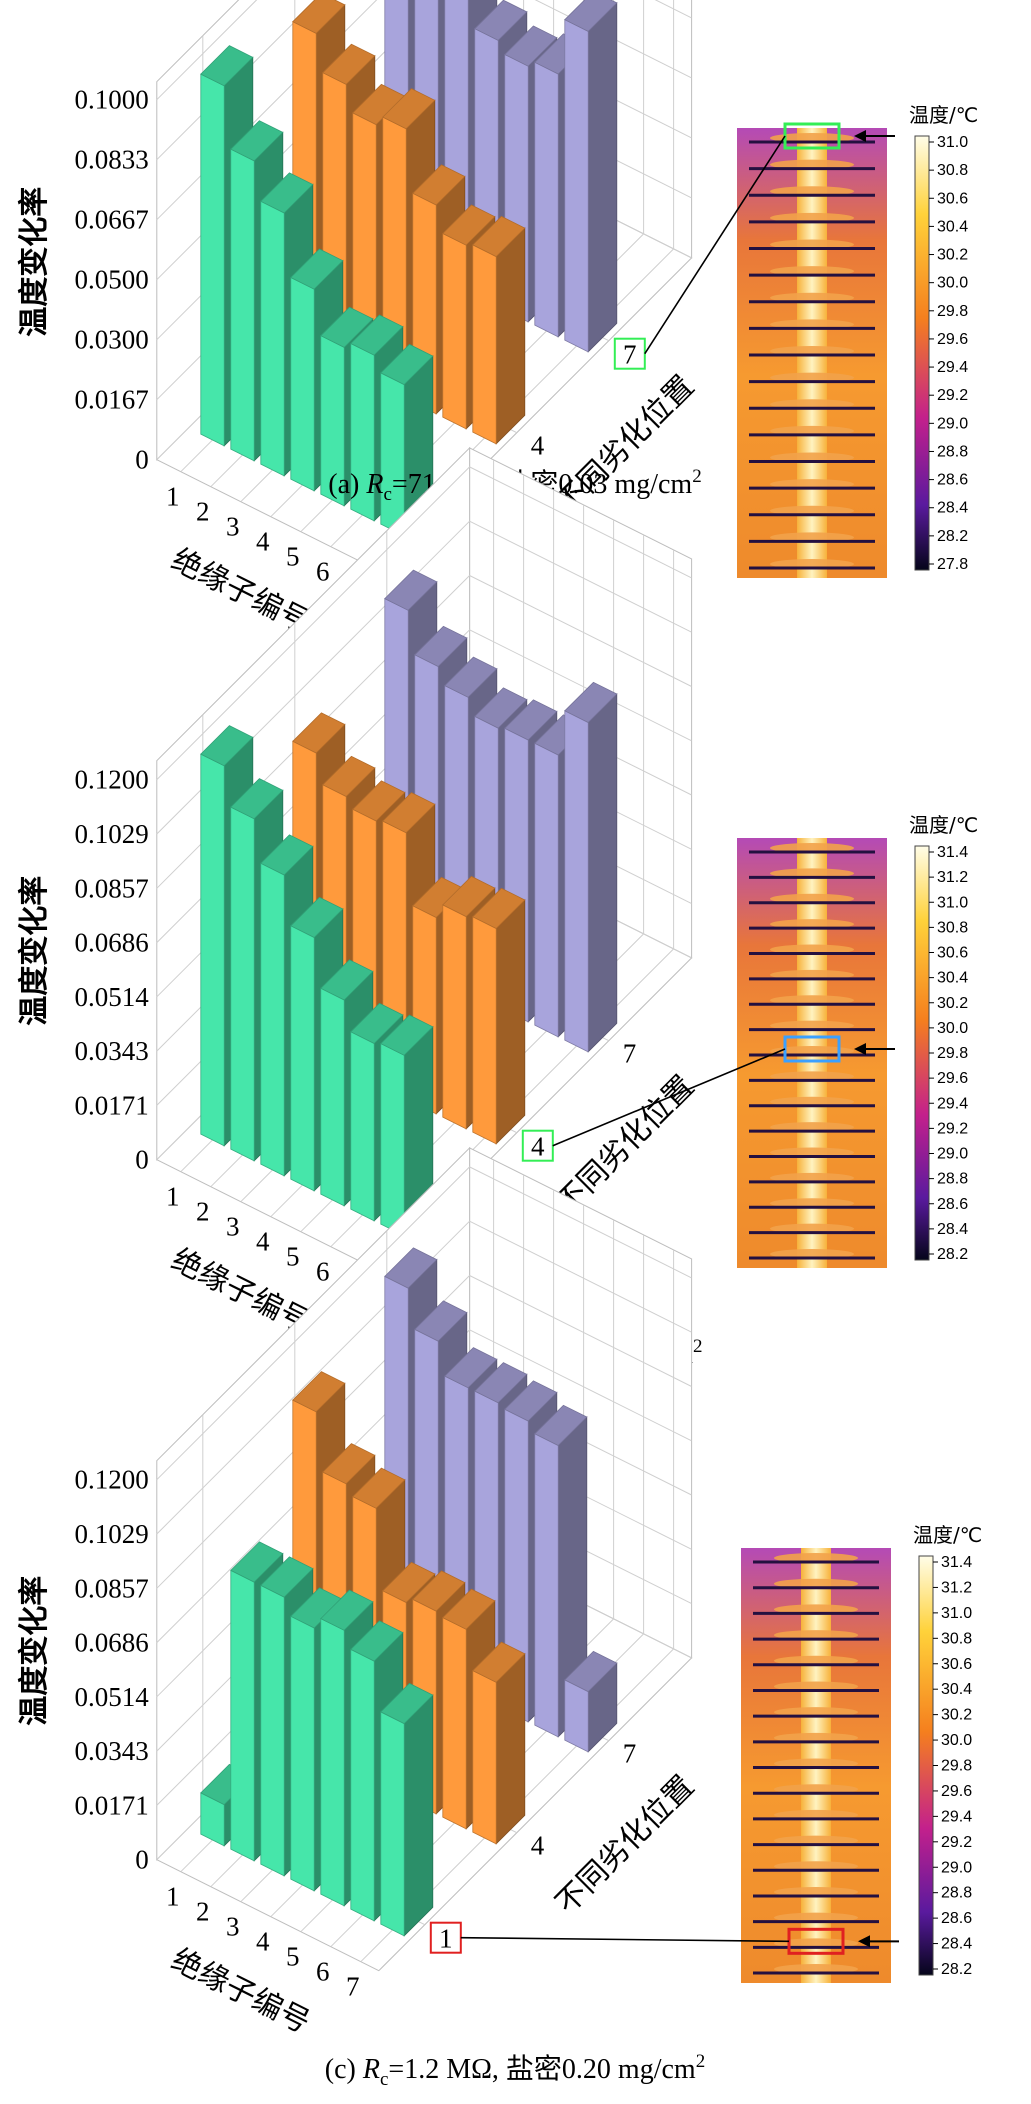 Image resolution: width=1031 pixels, height=2104 pixels. I want to click on y-tick-label: 0.0500, so click(112, 280).